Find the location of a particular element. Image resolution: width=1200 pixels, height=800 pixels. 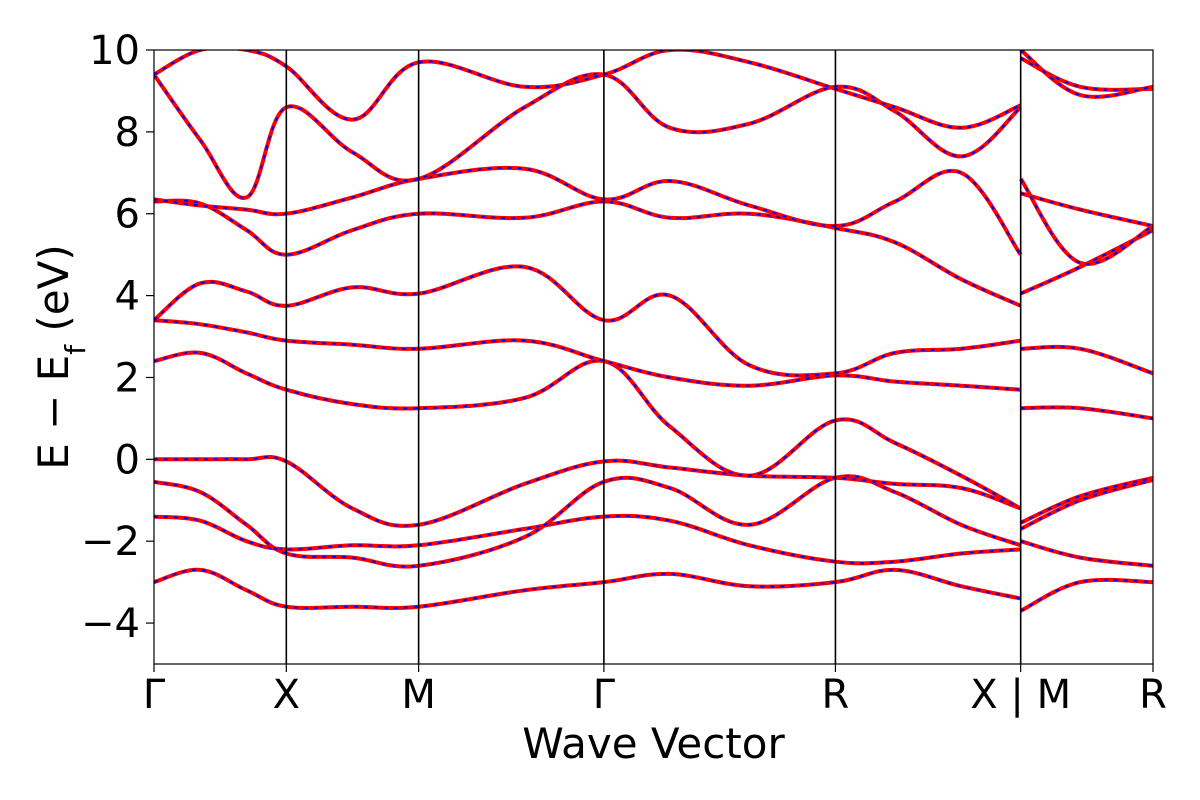

y-axis-ticks: −4 −2 0 2 4 6 8 10 is located at coordinates (117, 337).